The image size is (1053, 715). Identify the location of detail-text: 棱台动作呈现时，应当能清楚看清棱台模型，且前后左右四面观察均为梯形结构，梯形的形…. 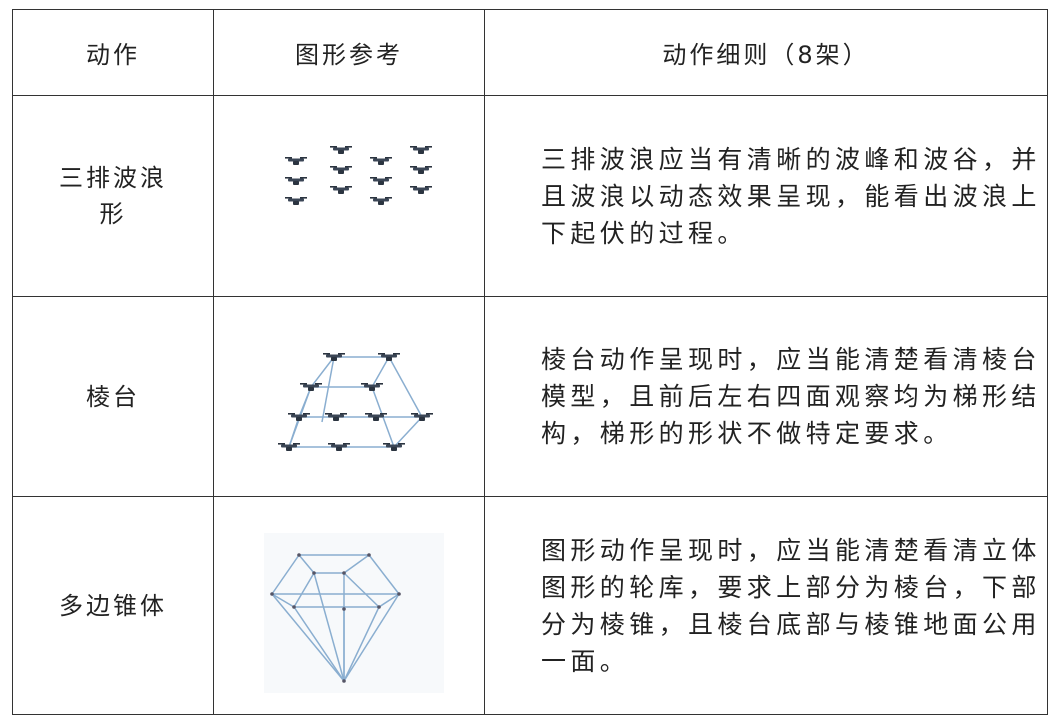
(791, 396).